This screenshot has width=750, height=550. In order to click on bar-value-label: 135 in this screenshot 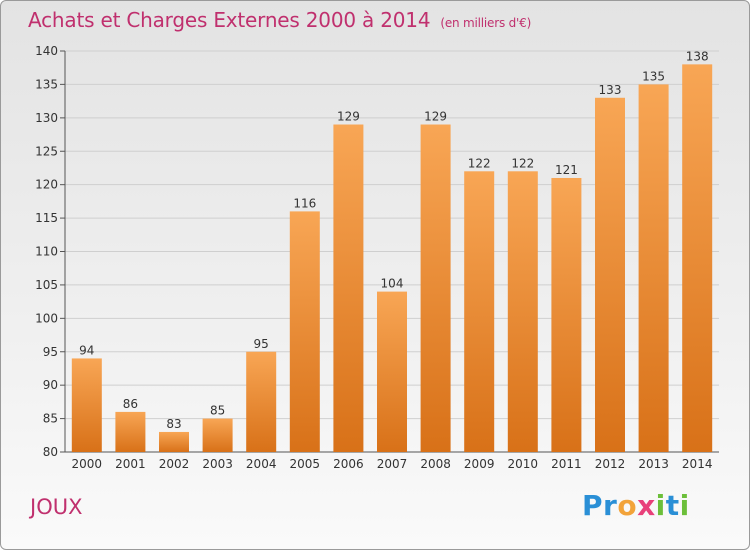, I will do `click(653, 76)`.